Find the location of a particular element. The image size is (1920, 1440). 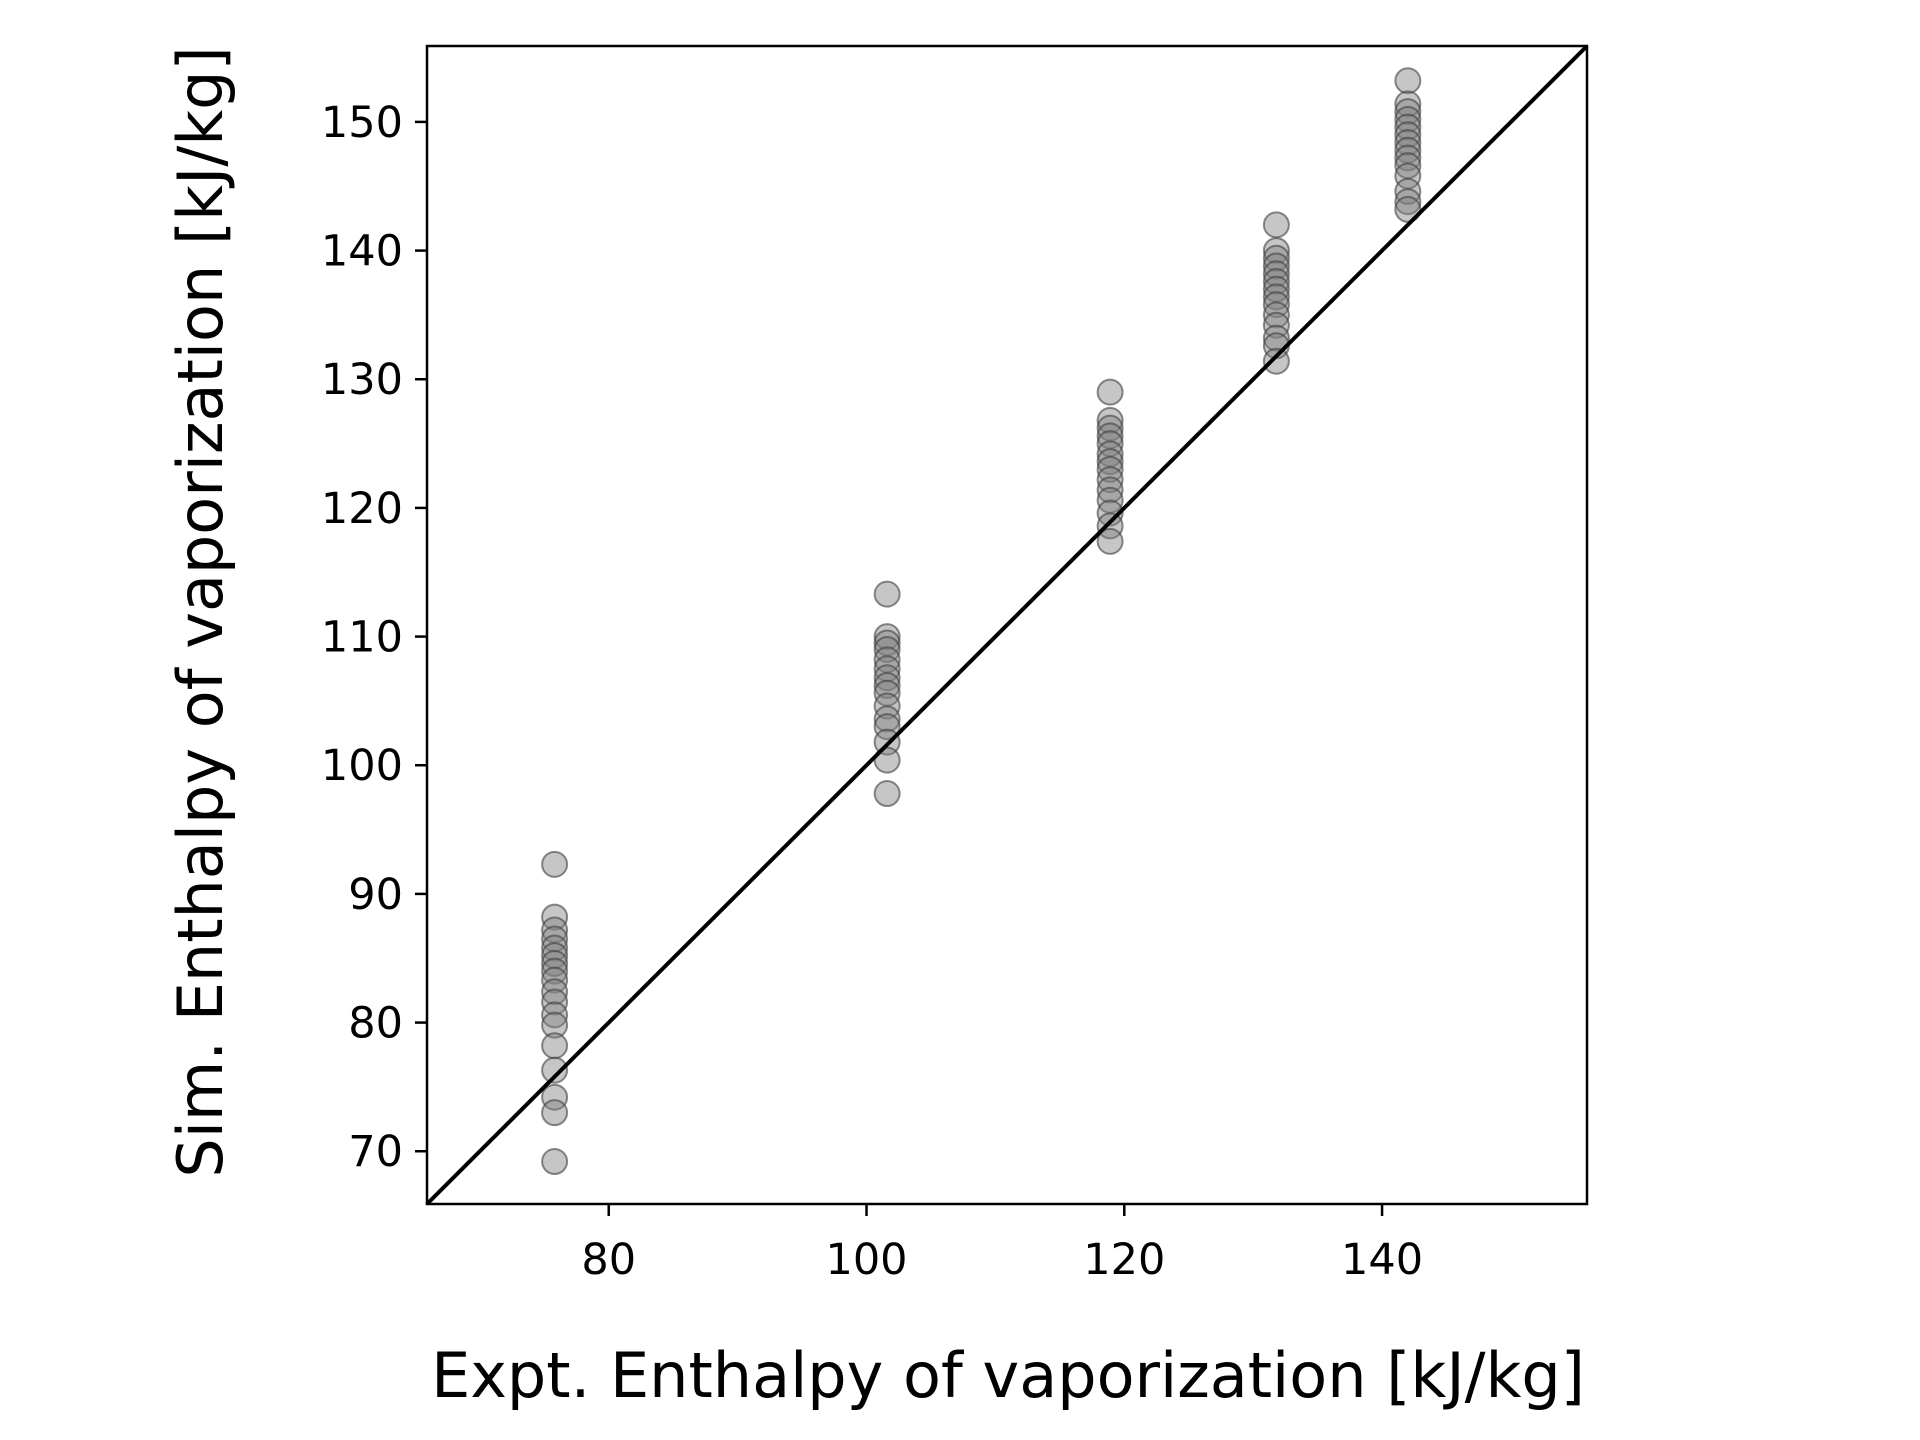

y-tick-label: 80 is located at coordinates (375, 1024).